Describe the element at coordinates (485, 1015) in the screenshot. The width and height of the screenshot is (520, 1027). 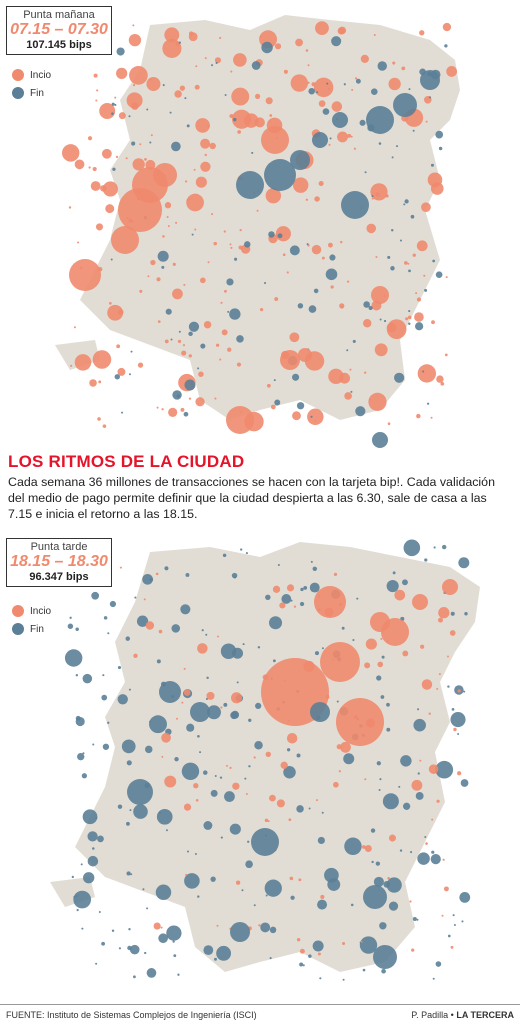
I see `credit-outlet: LA TERCERA` at that location.